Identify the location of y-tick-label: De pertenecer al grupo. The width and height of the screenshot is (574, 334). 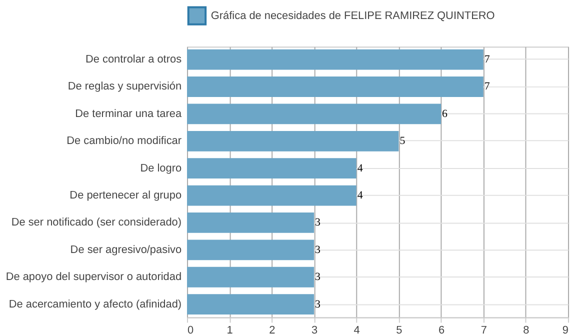
(126, 196).